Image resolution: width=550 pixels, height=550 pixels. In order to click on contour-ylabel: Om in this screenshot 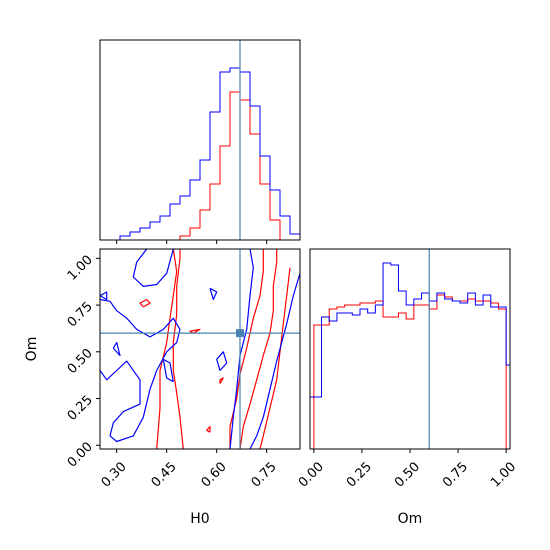, I will do `click(32, 349)`.